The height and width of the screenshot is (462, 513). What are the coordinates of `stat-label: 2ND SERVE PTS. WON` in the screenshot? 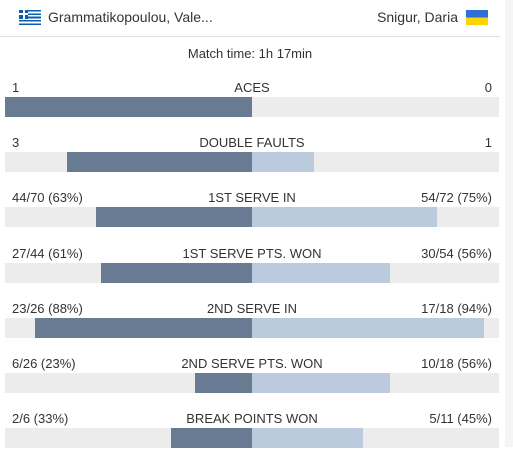 It's located at (252, 363).